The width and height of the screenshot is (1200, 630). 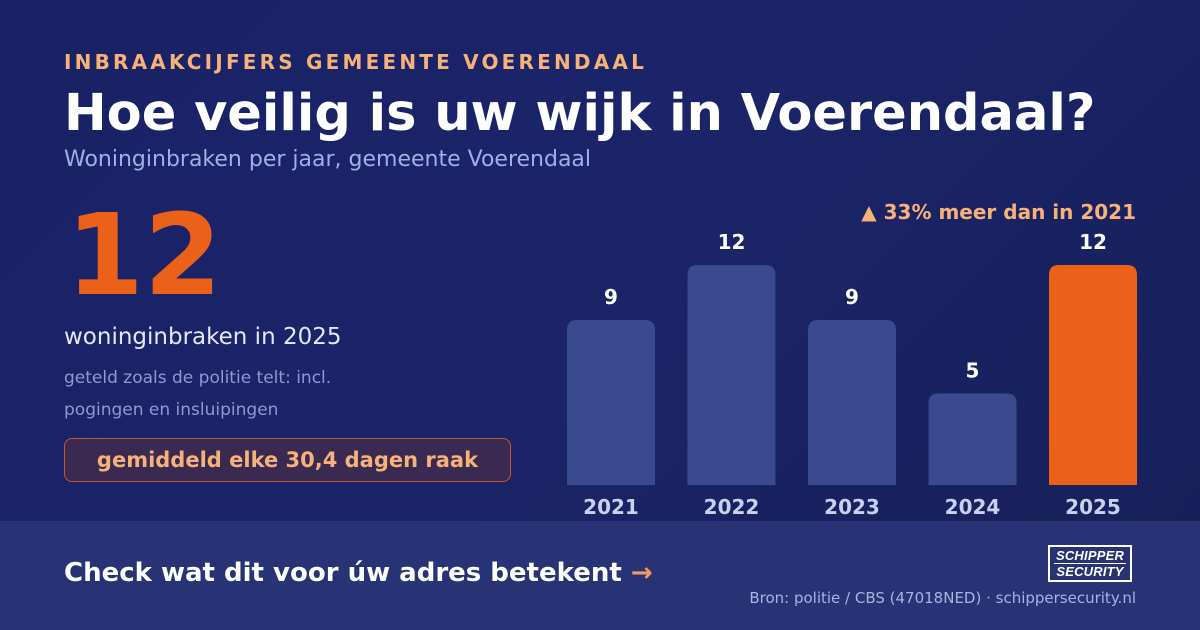 I want to click on highlight-caption: woninginbraken in 2025, so click(x=203, y=337).